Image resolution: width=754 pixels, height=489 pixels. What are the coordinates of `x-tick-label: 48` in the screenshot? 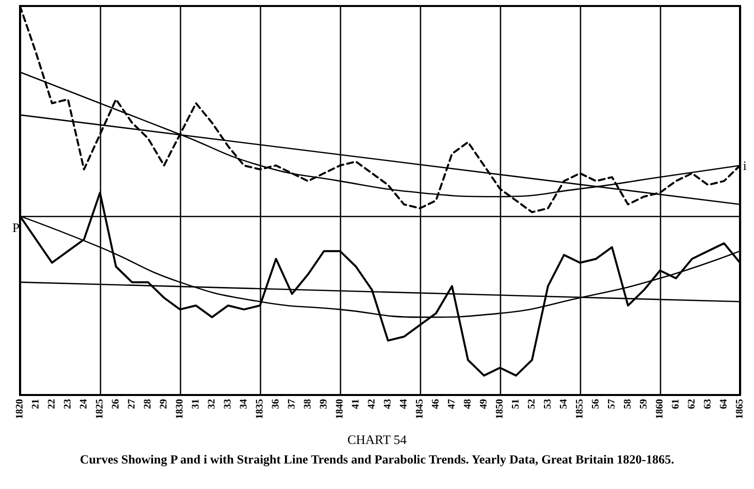 It's located at (468, 404).